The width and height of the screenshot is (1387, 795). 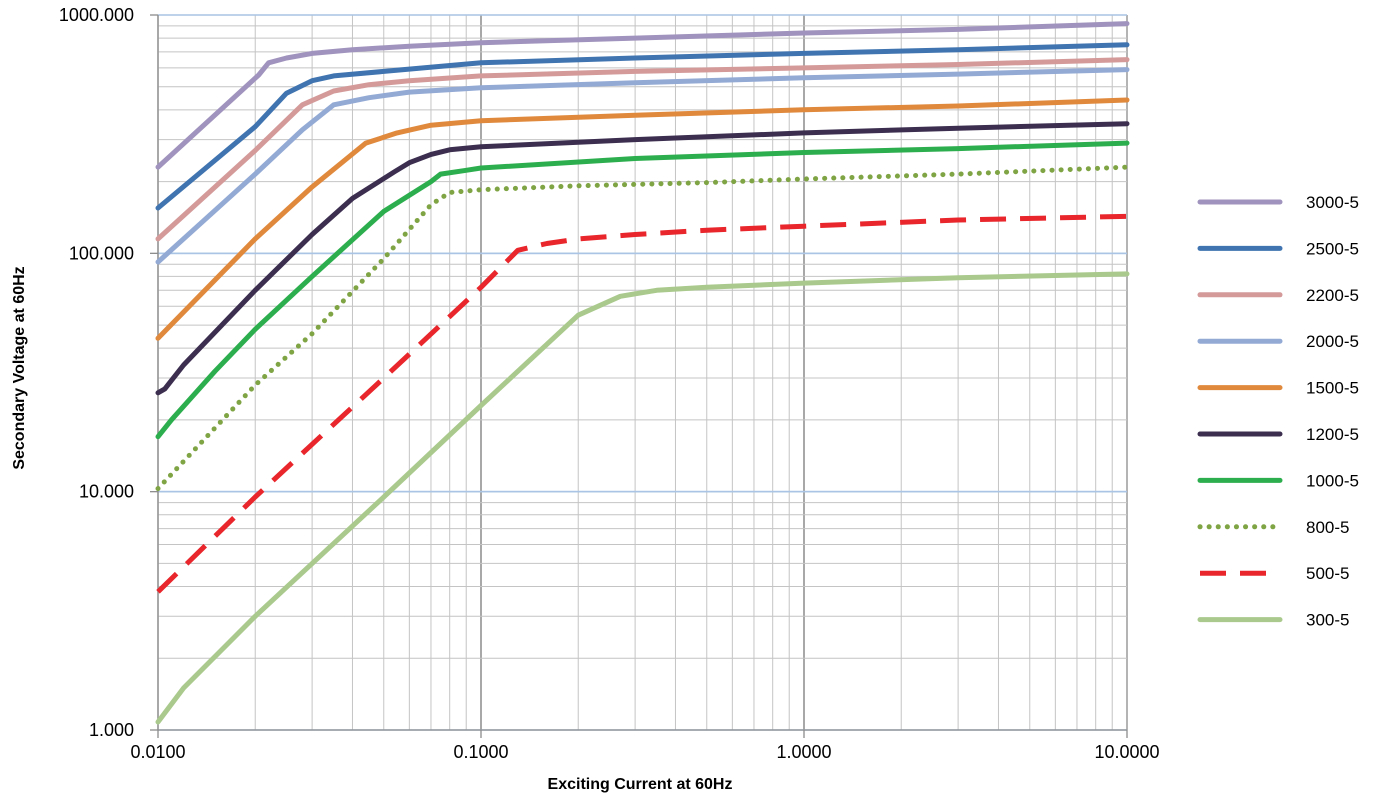 What do you see at coordinates (1332, 480) in the screenshot?
I see `legend-label: 1000-5` at bounding box center [1332, 480].